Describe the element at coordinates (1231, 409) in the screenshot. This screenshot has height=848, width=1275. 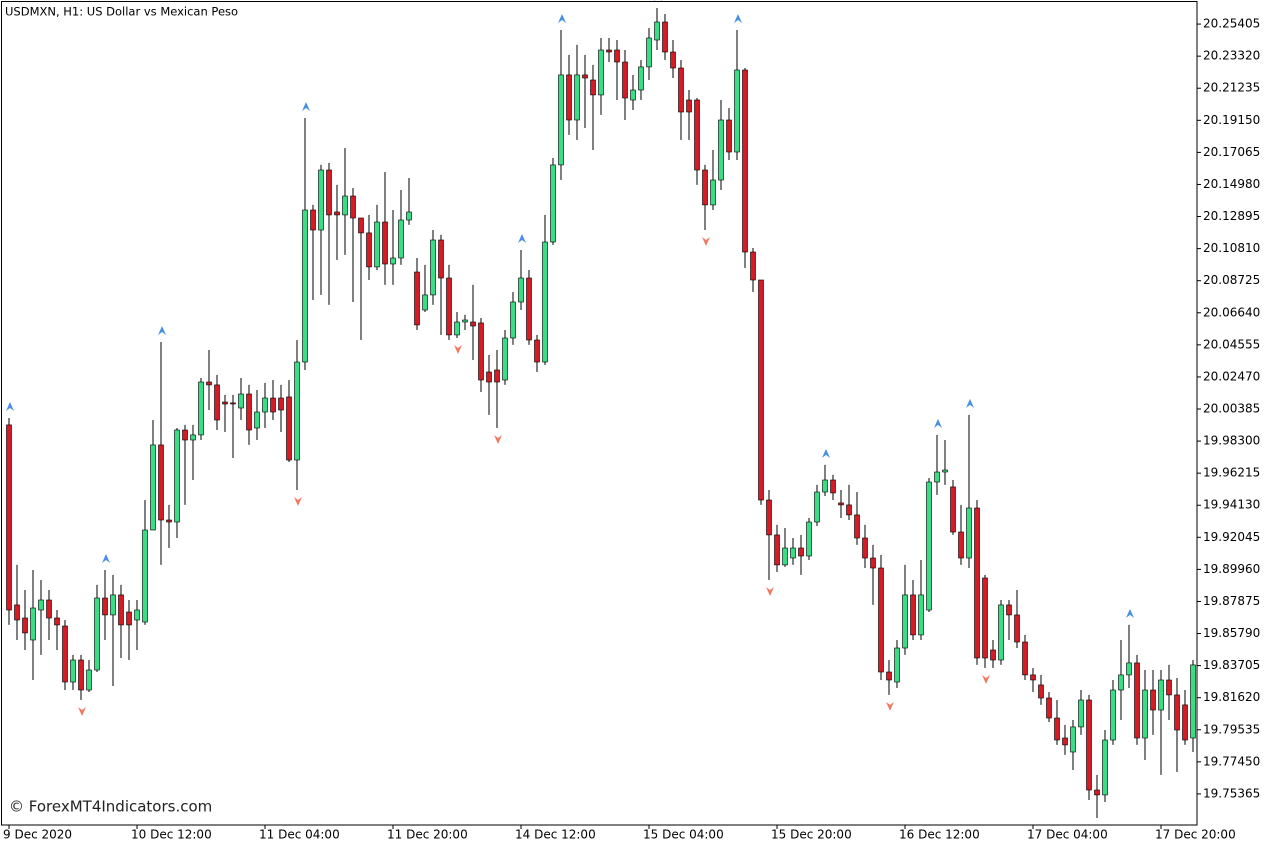
I see `y-tick-label: 20.00385` at that location.